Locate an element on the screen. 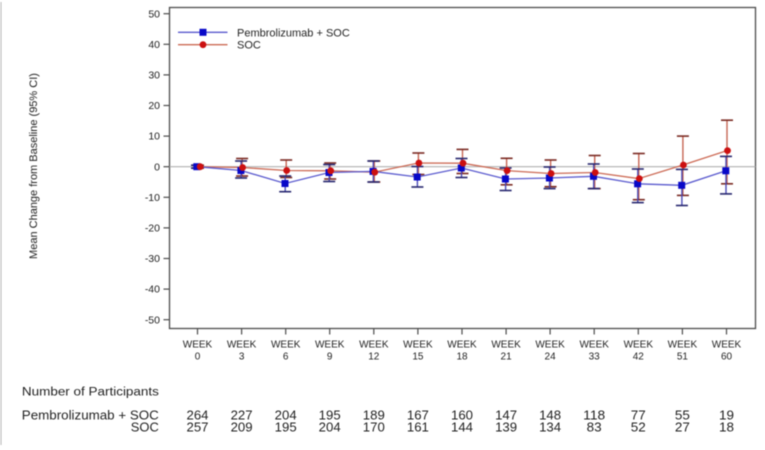 The image size is (765, 450). svg-text: 3 is located at coordinates (242, 357).